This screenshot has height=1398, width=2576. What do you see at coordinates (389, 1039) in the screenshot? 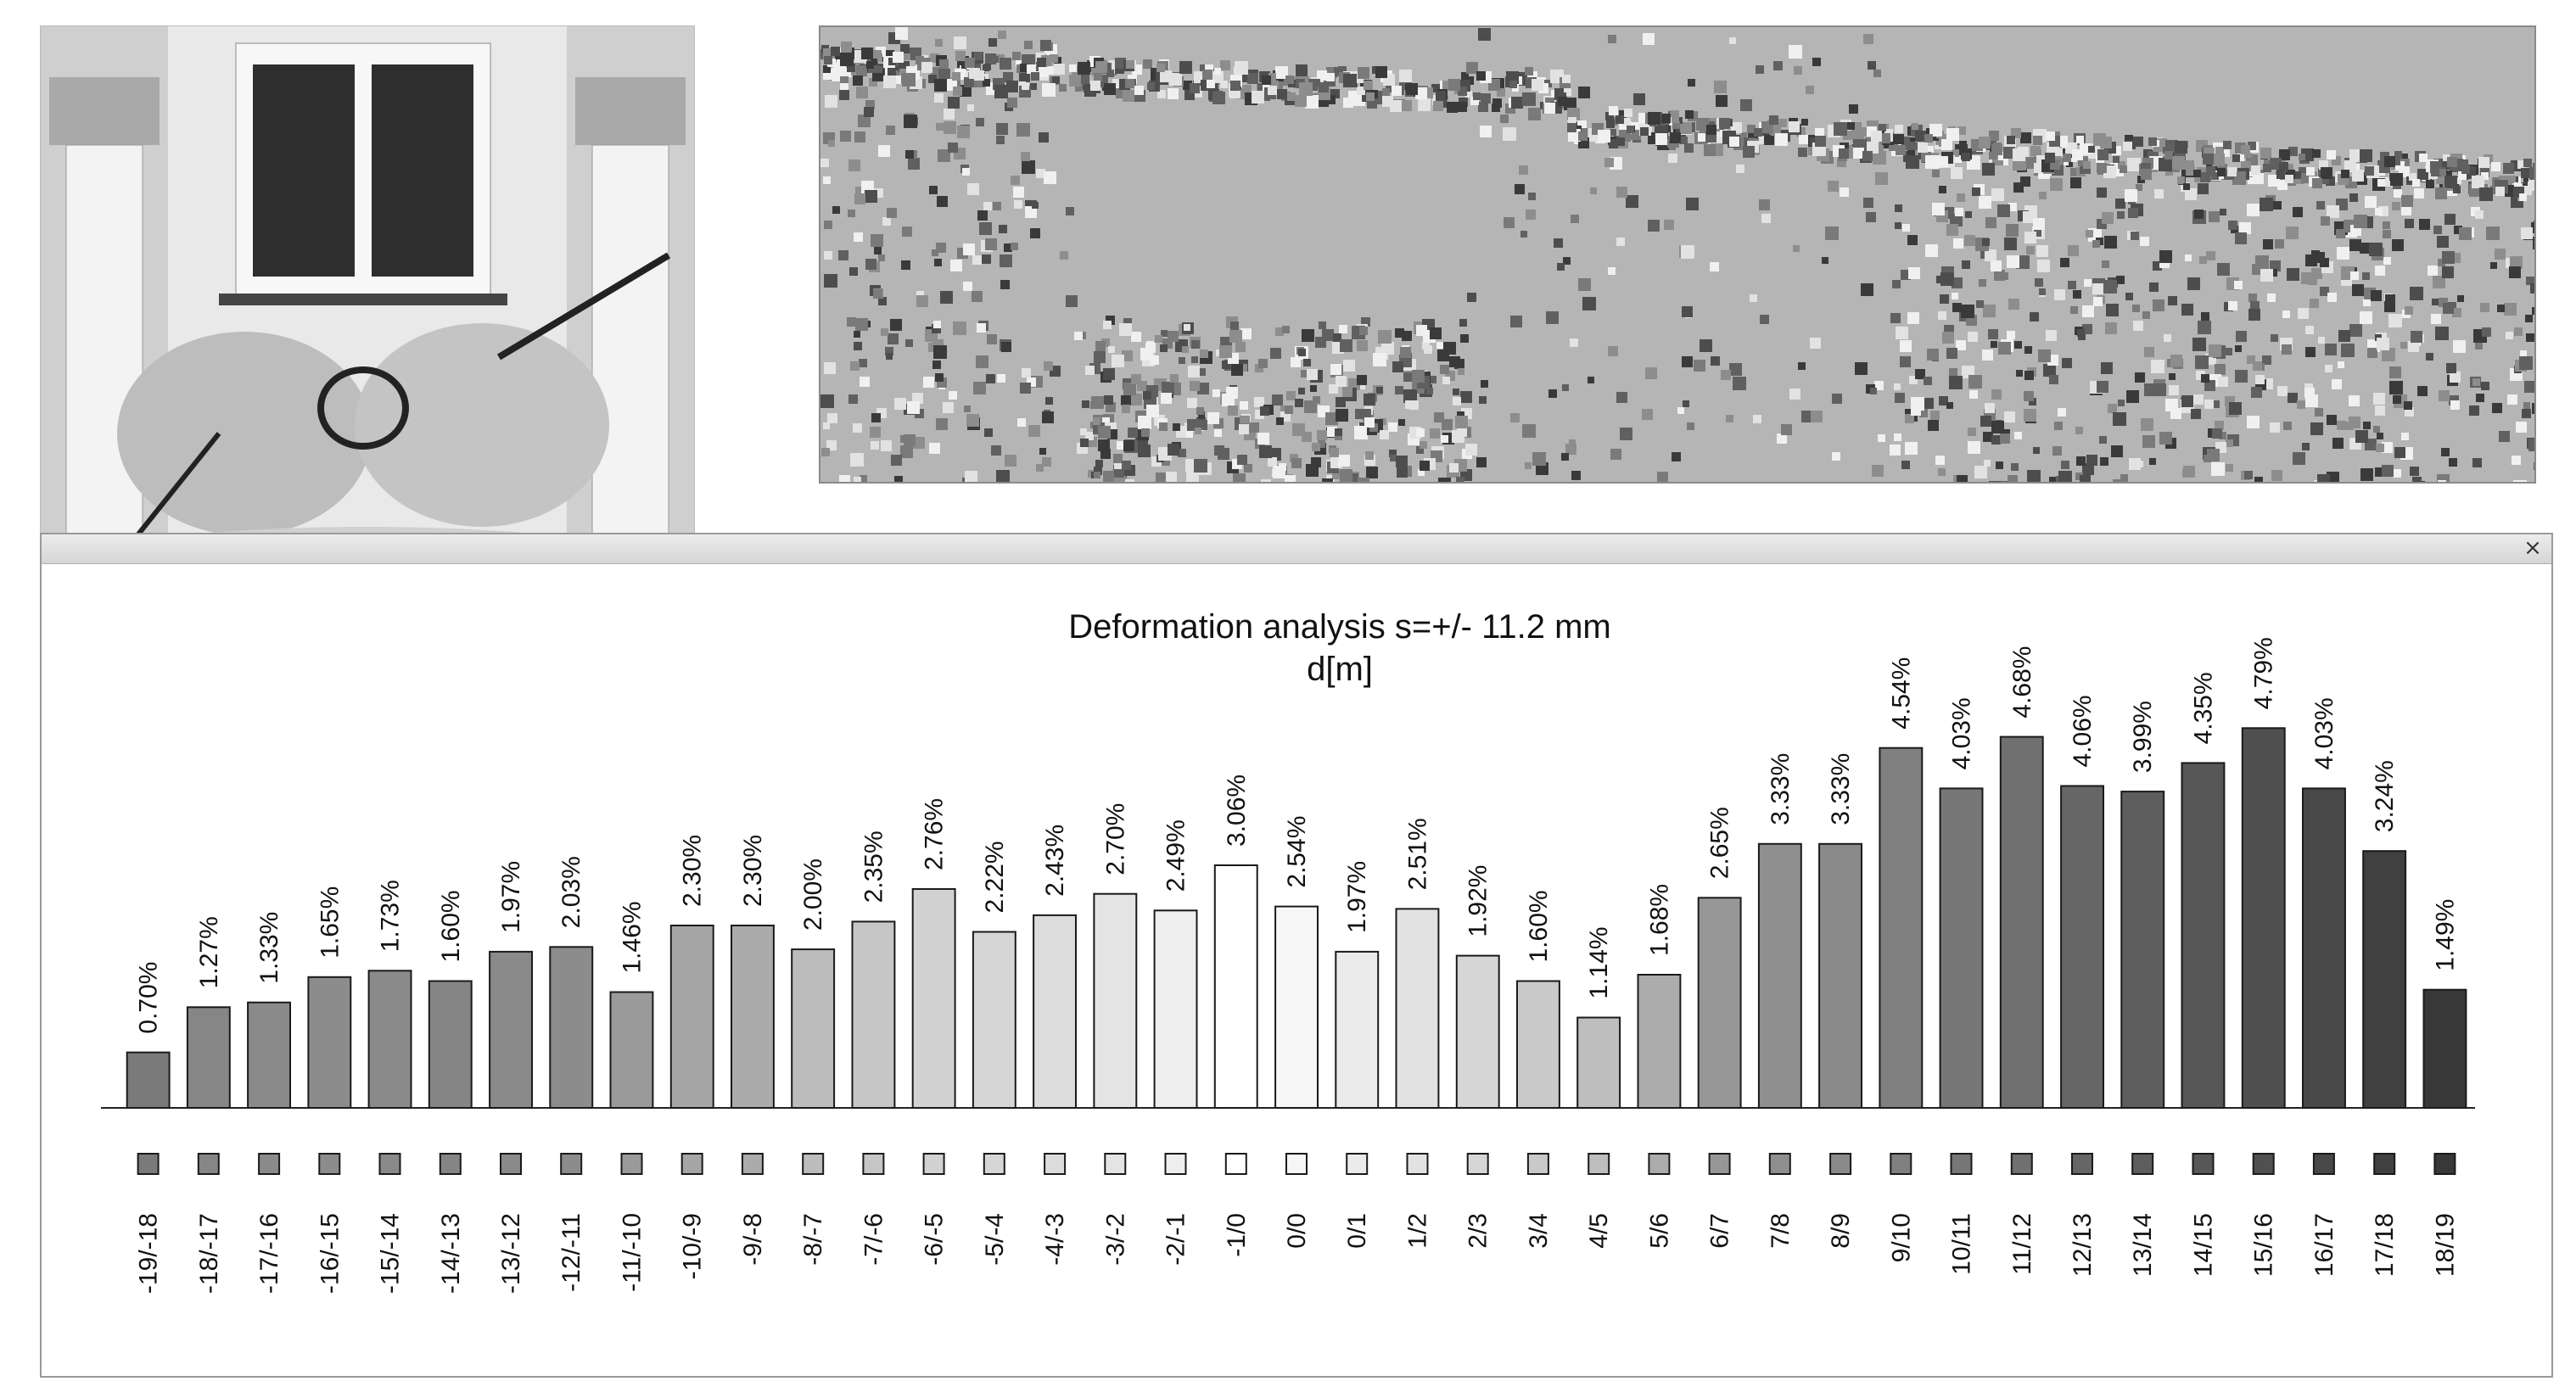
I see `bar--15/-14` at bounding box center [389, 1039].